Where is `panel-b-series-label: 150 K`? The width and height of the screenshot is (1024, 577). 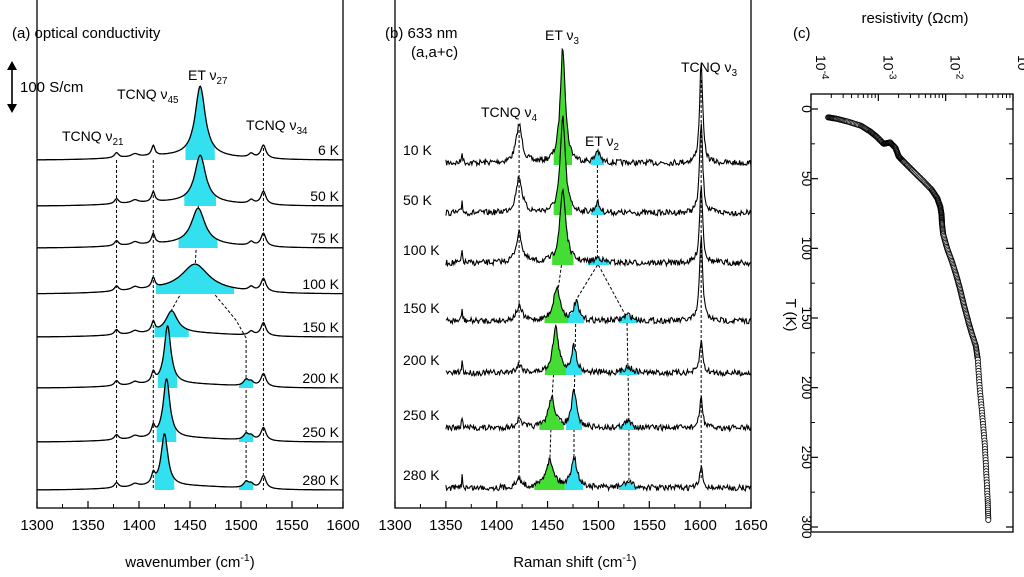
panel-b-series-label: 150 K is located at coordinates (421, 308).